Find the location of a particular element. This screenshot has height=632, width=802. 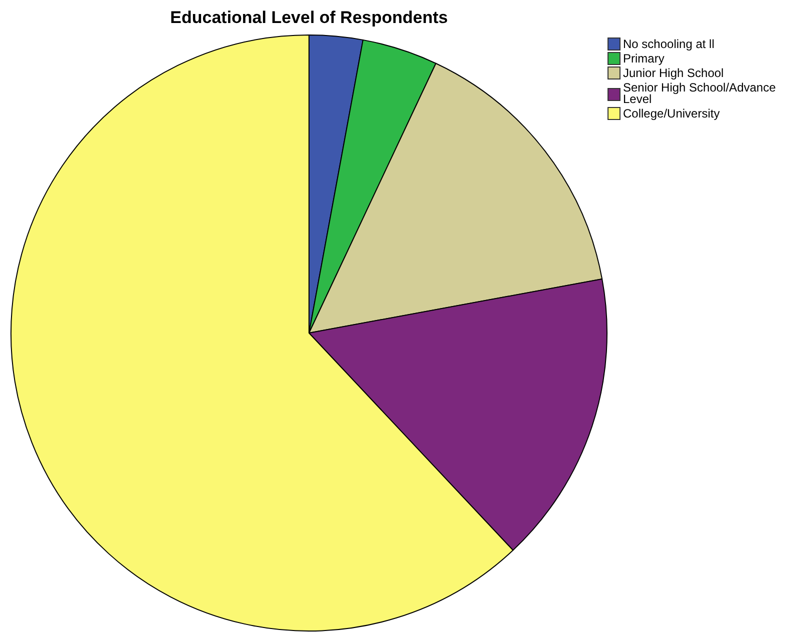

chart-title: Educational Level of Respondents is located at coordinates (309, 17).